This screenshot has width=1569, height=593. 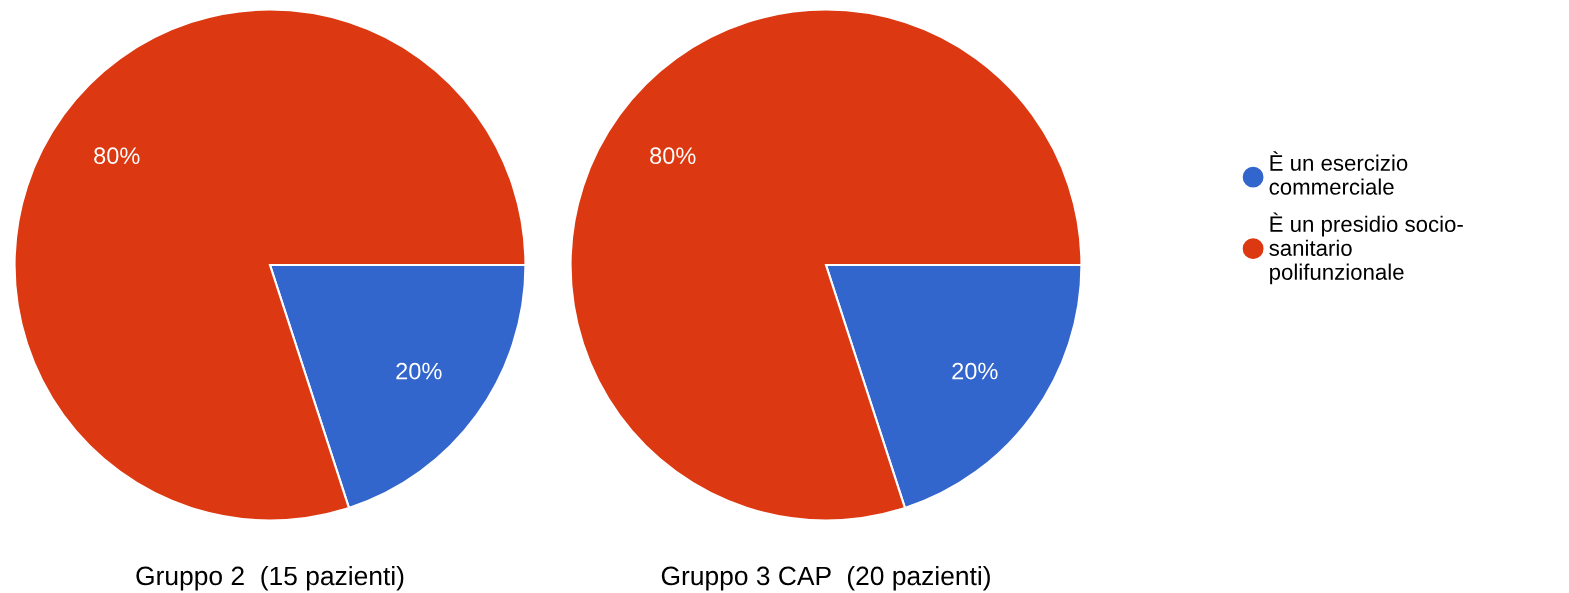 I want to click on legend-label: È un esercizio commerciale, so click(x=1338, y=173).